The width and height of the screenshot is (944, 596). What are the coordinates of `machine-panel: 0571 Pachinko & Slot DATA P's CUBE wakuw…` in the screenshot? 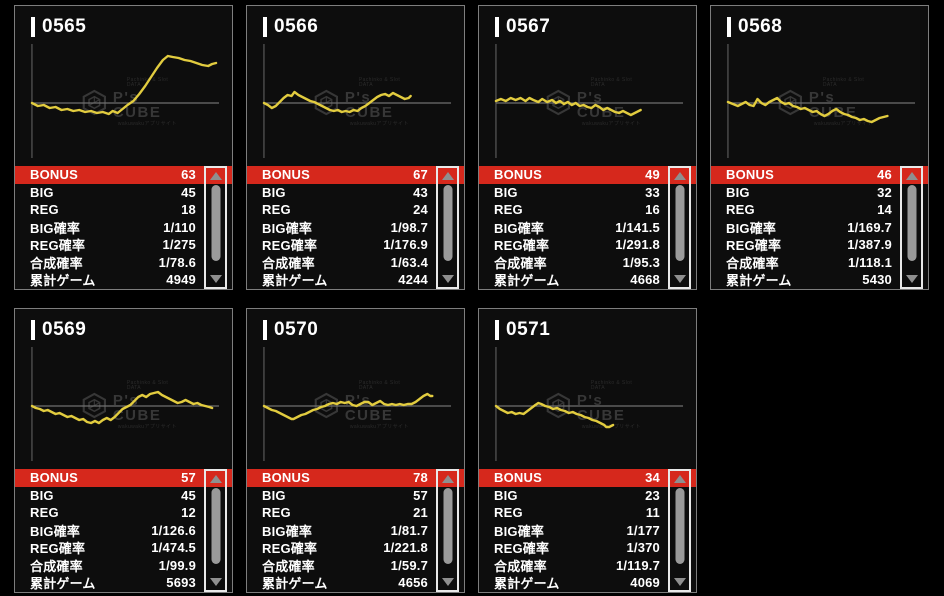 It's located at (587, 450).